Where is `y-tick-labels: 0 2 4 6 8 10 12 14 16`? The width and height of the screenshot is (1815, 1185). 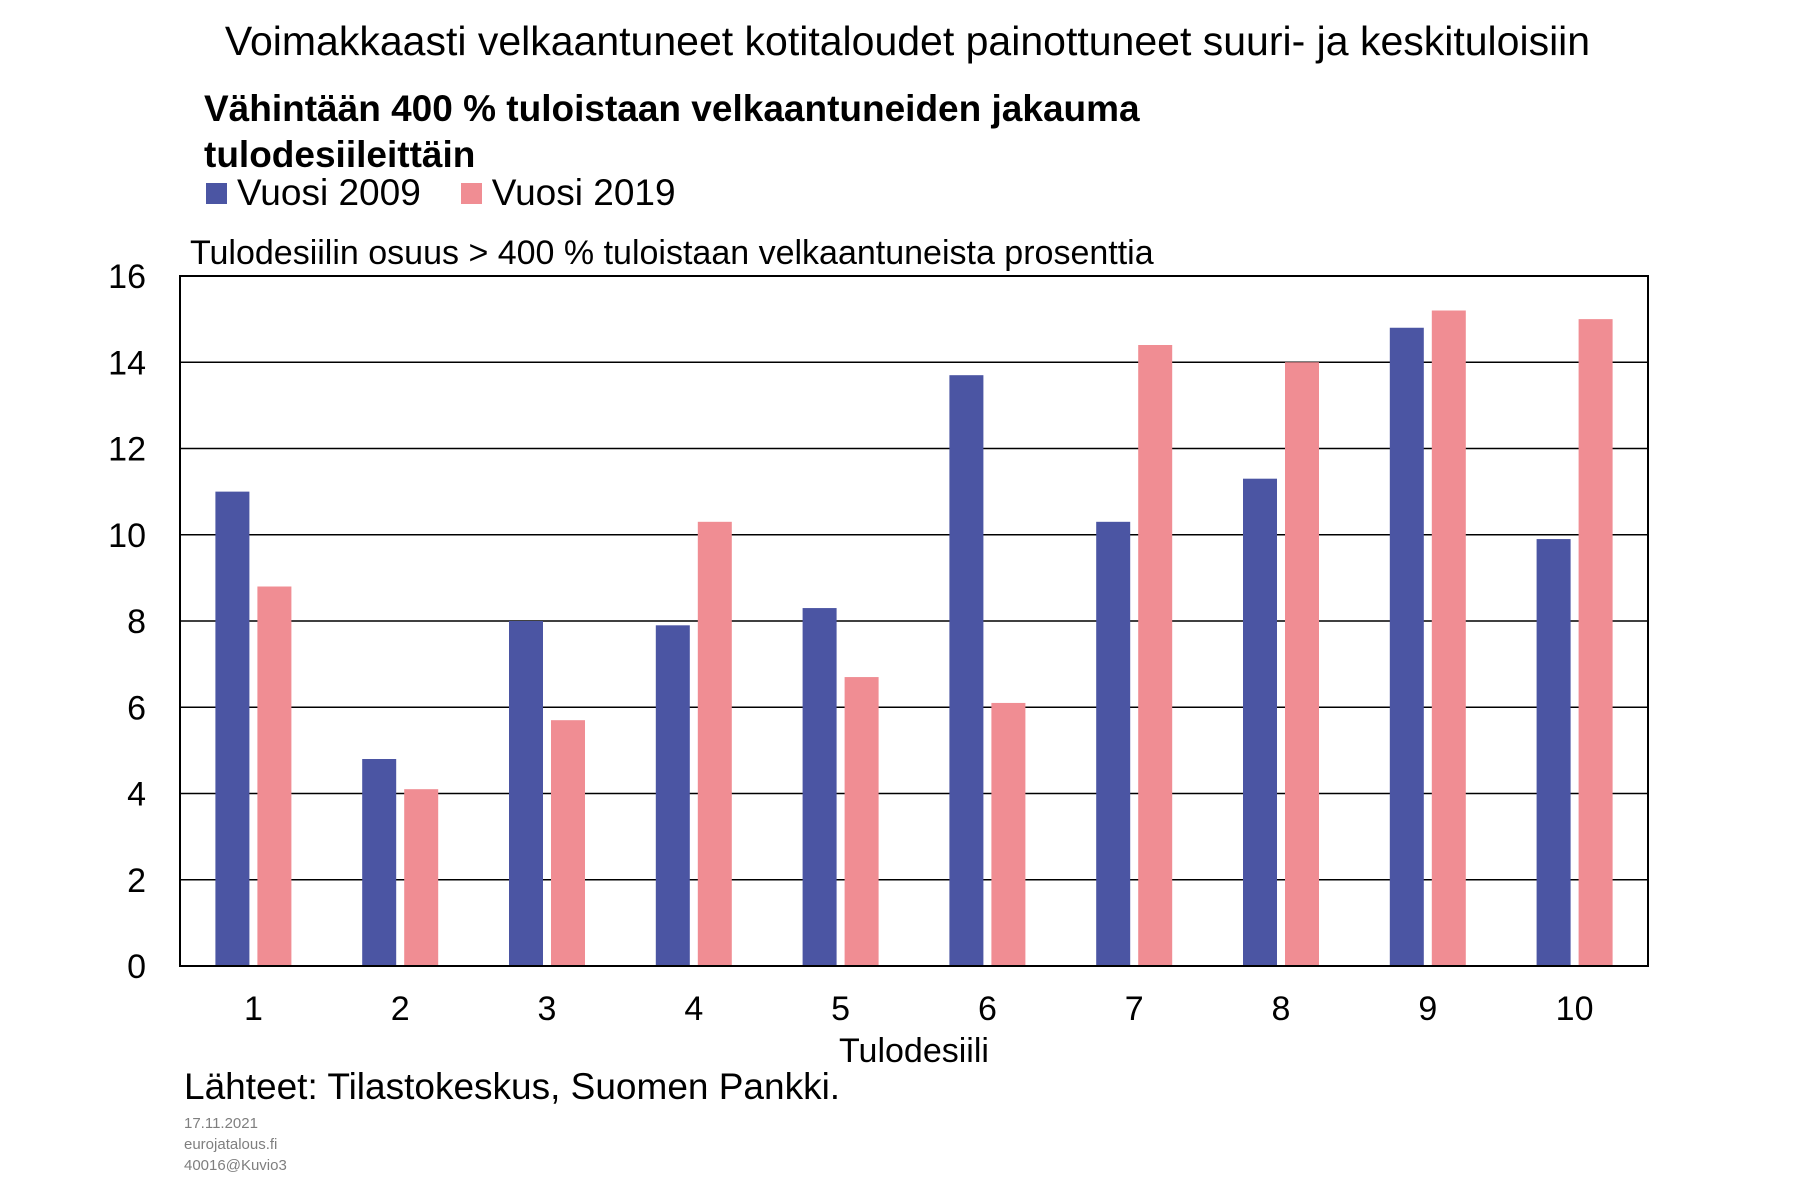 y-tick-labels: 0 2 4 6 8 10 12 14 16 is located at coordinates (127, 622).